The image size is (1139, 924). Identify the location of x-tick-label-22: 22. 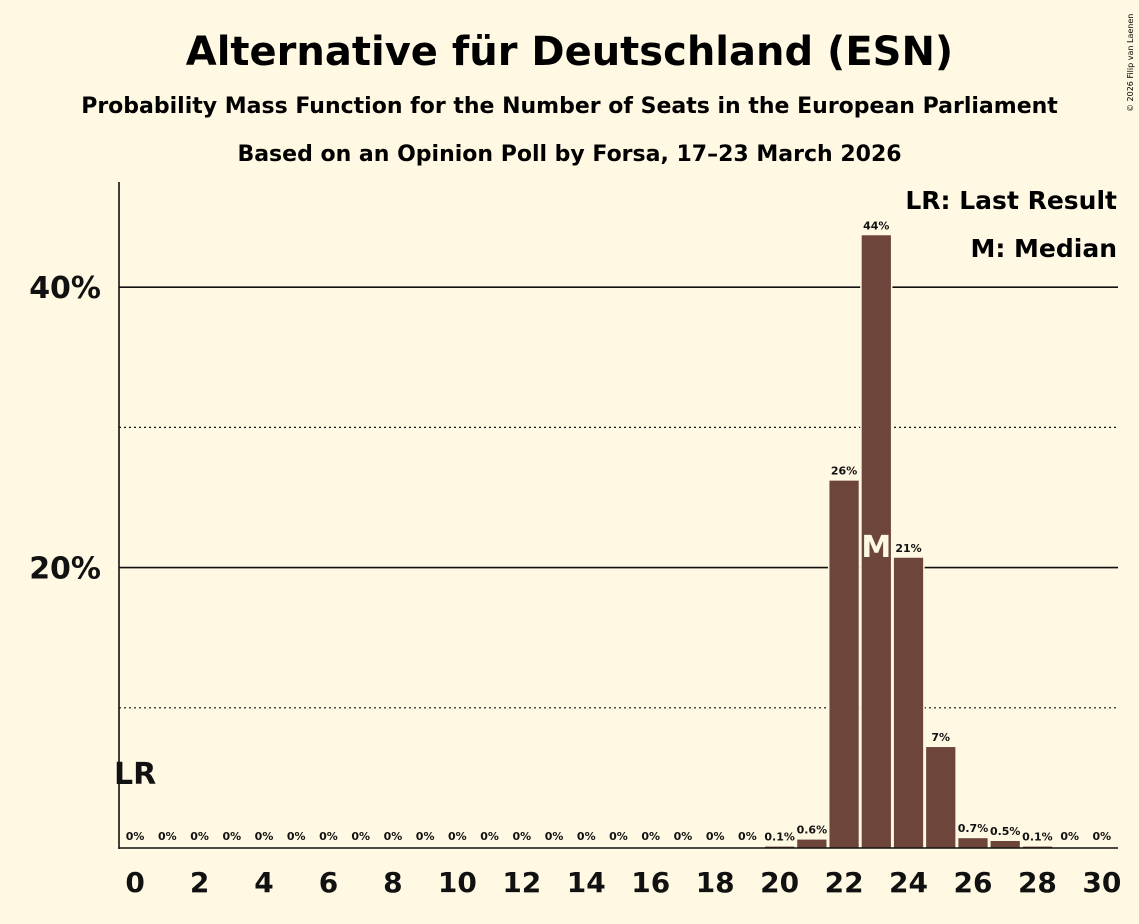
(844, 882).